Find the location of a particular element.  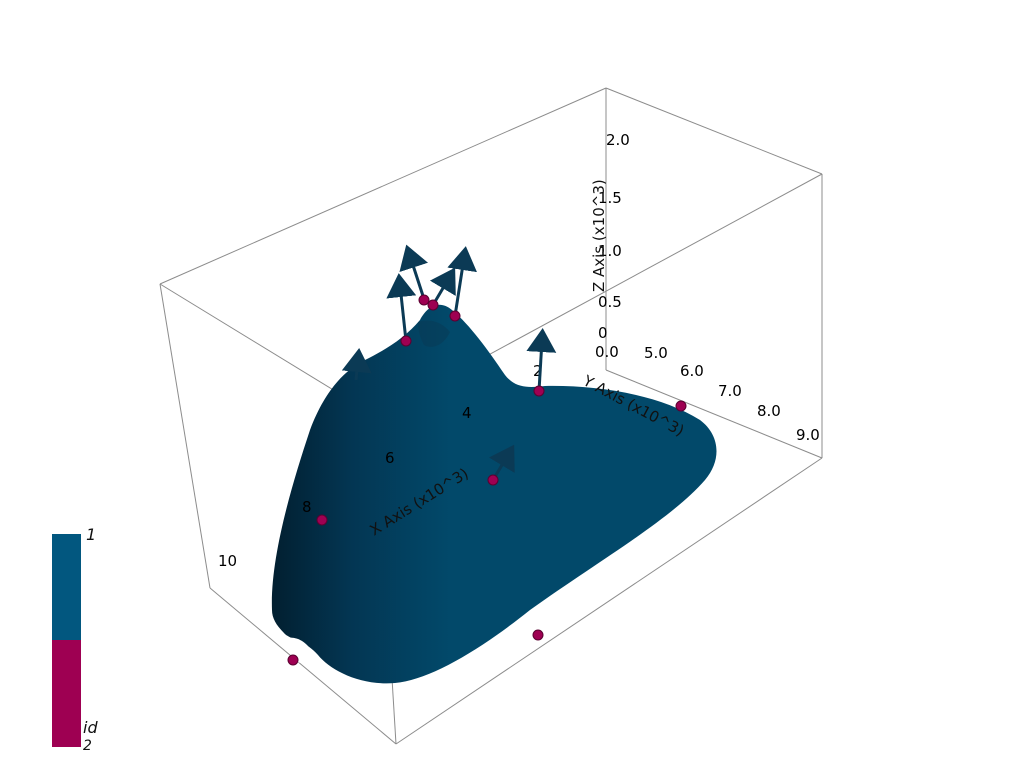

x-tick-8: 8 is located at coordinates (307, 507).